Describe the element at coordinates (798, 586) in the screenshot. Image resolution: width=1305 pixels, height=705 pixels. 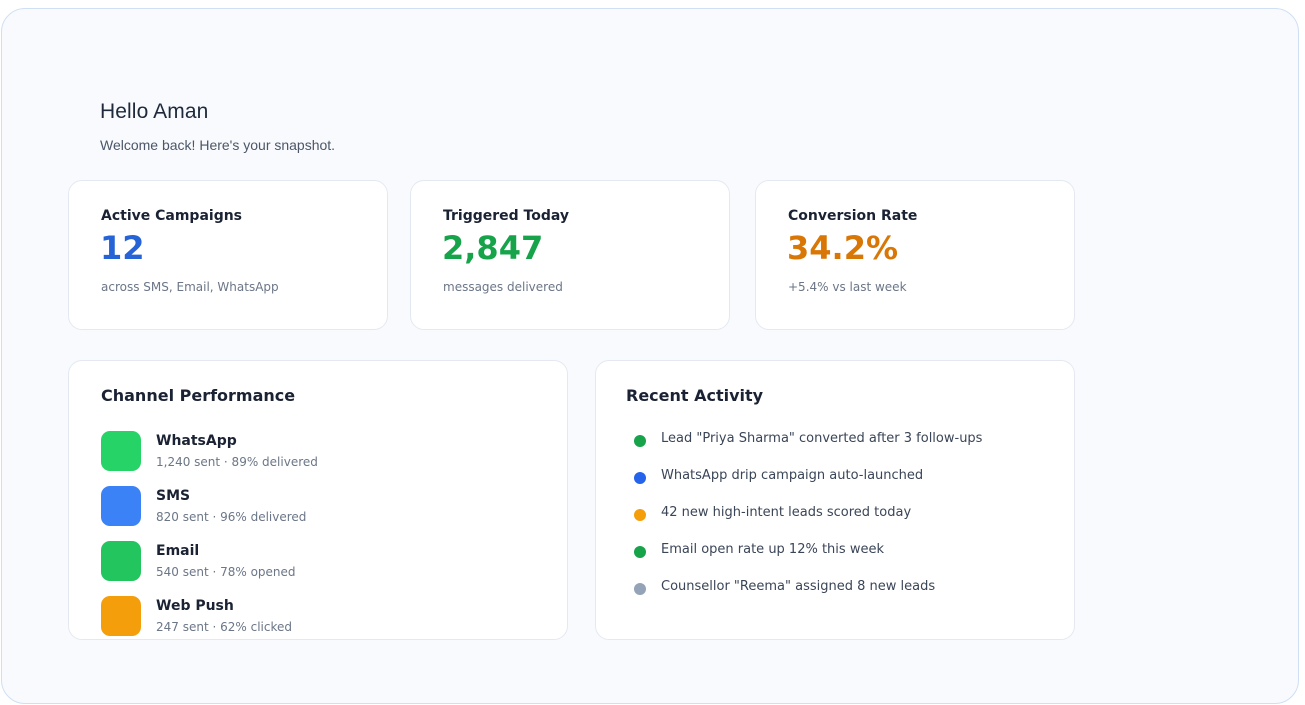
I see `activity-text: Counsellor "Reema" assigned 8 new leads` at that location.